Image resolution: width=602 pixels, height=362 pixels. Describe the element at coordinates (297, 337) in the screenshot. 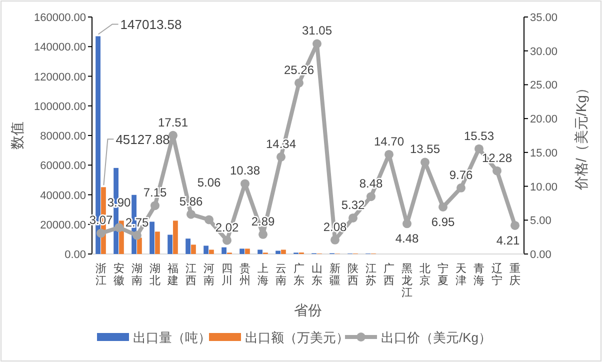

I see `legend-label: 出口额（万美元）` at that location.